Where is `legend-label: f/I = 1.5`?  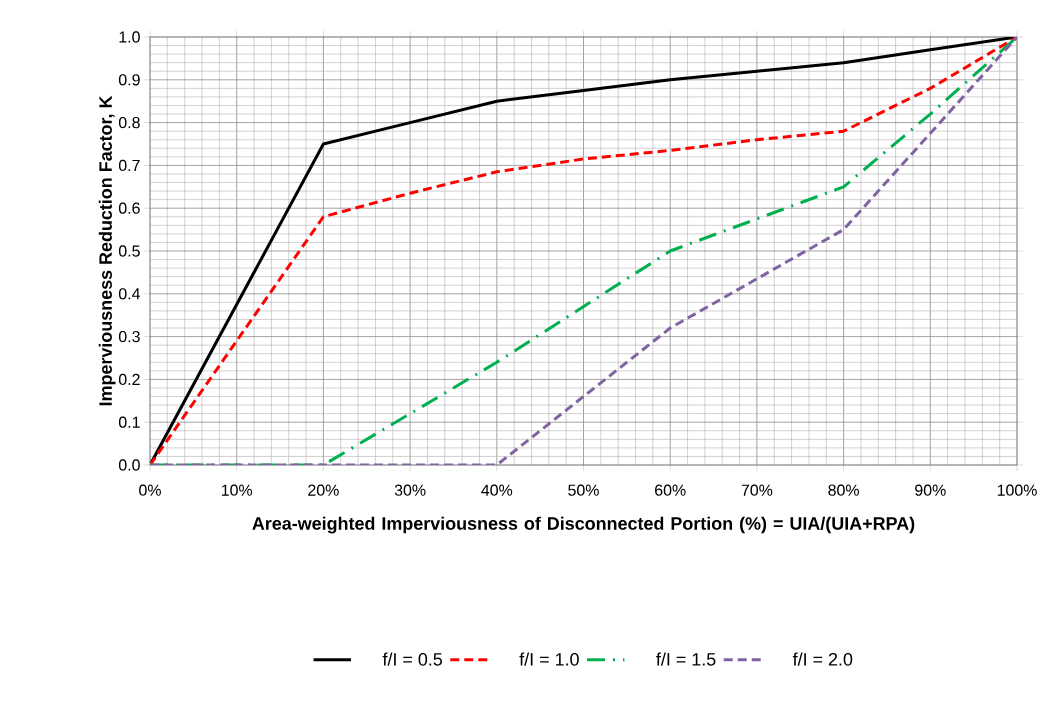
legend-label: f/I = 1.5 is located at coordinates (686, 659).